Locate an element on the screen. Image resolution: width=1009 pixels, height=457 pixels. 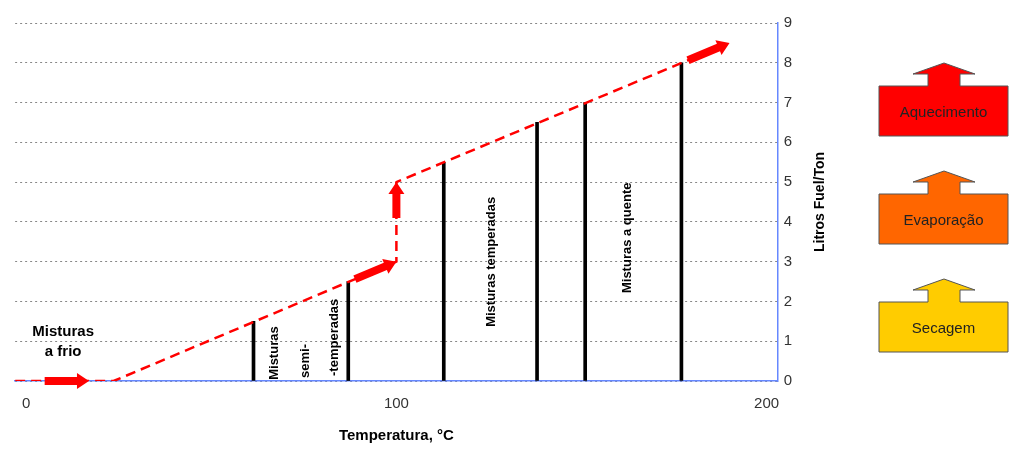
y-tick-label: 4 is located at coordinates (787, 221).